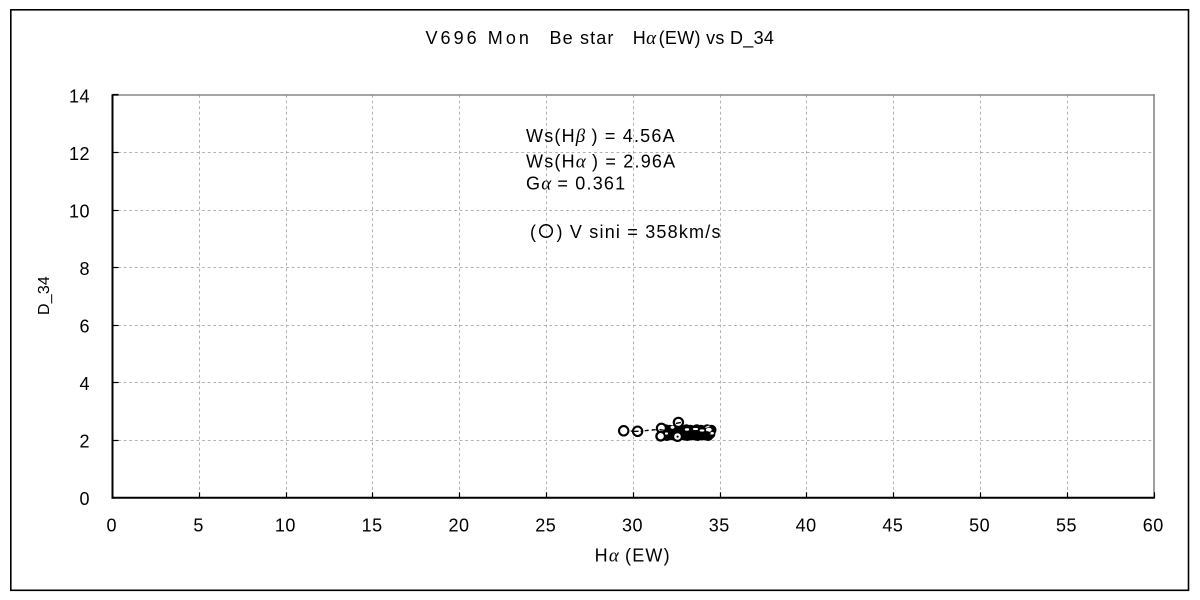 This screenshot has height=600, width=1200. I want to click on svg-text: Ws(Hβ ) = 4.56A, so click(601, 136).